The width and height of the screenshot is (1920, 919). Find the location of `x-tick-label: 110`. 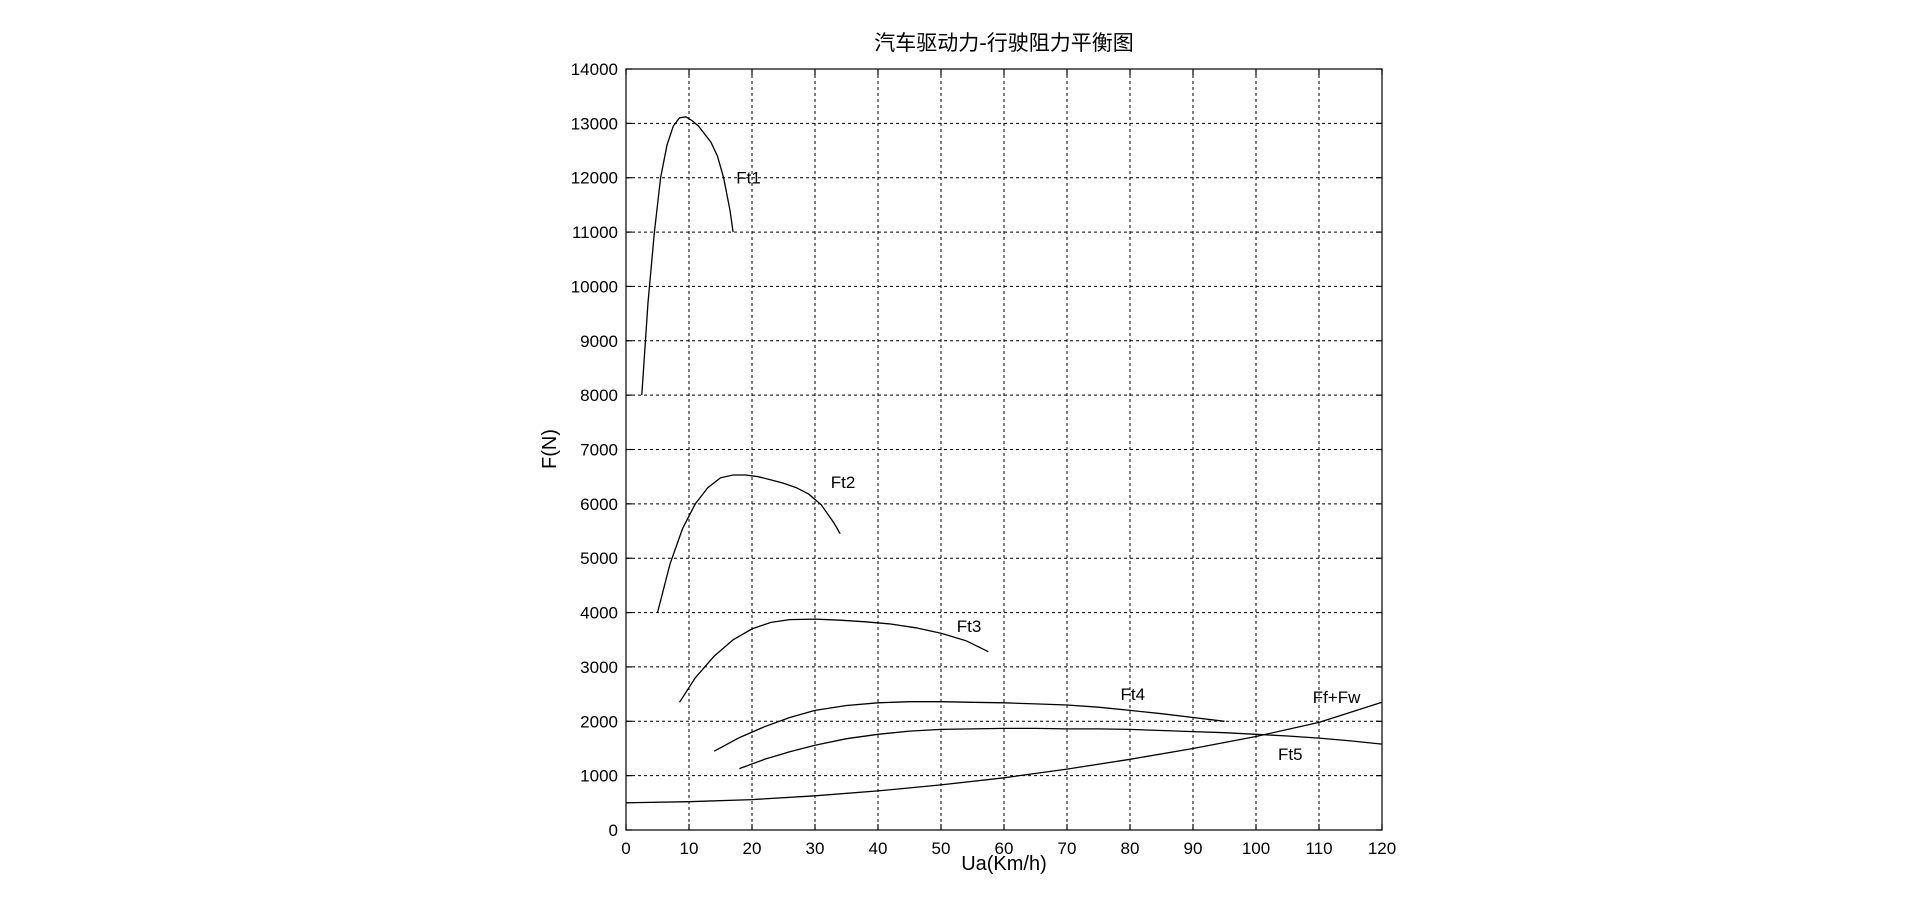

x-tick-label: 110 is located at coordinates (1318, 848).